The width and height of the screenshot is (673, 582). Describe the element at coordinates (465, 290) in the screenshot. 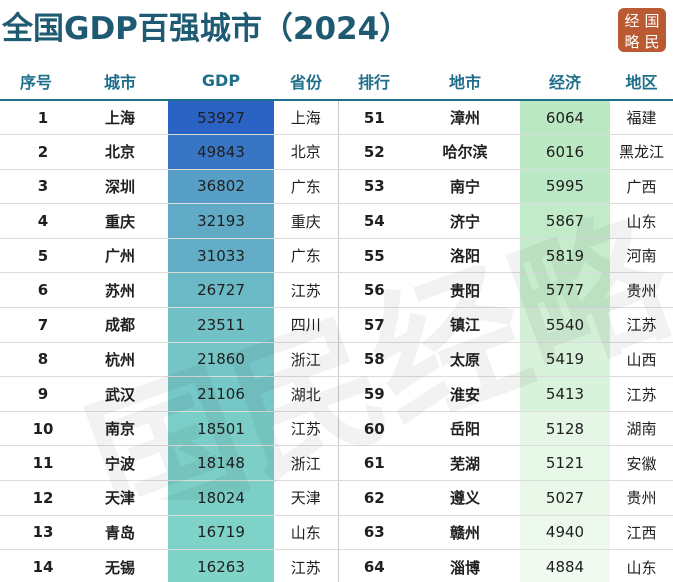

I see `prefecture-city-name: 贵阳` at that location.